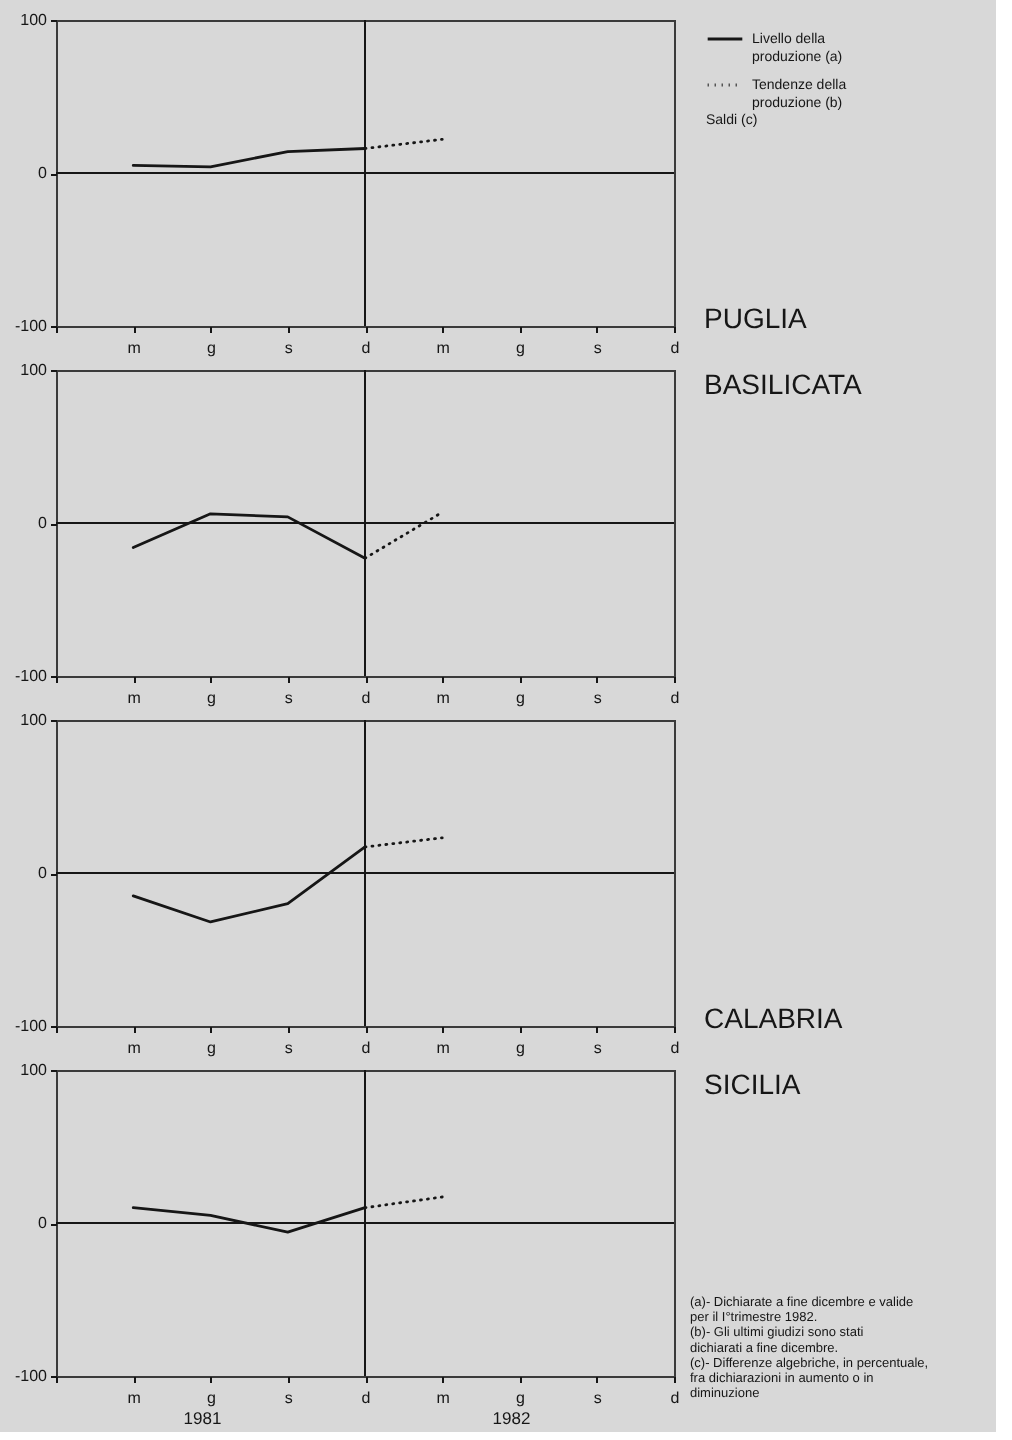  I want to click on text: PUGLIA, so click(756, 318).